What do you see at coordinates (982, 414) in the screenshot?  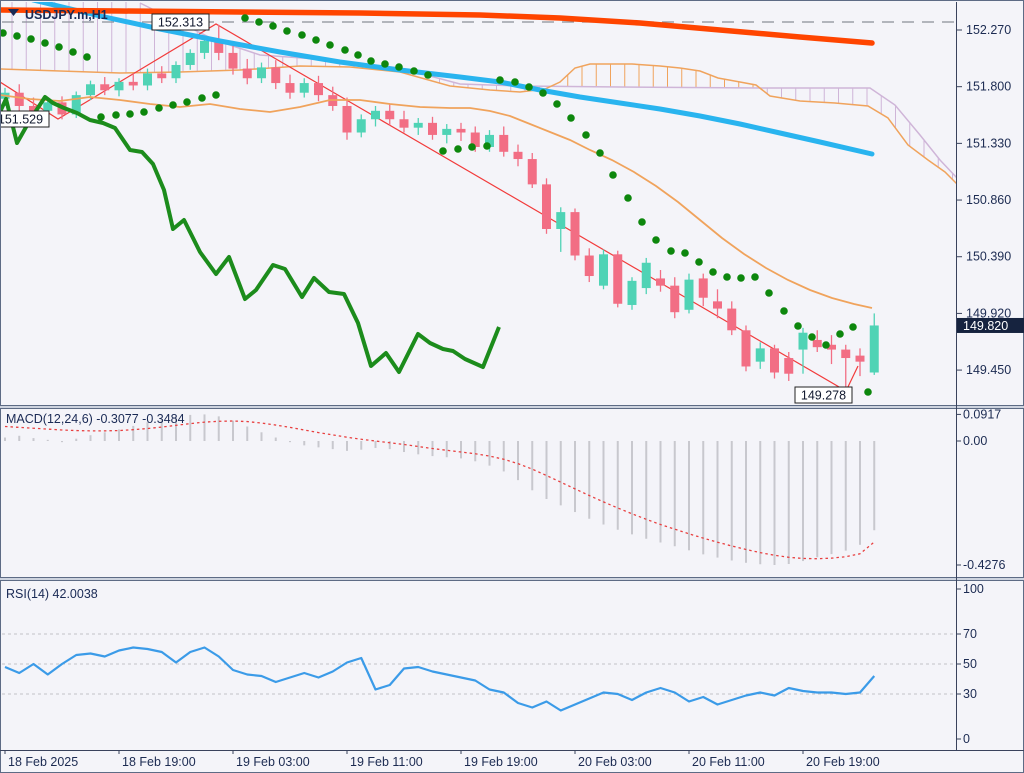 I see `macd-tick-label: 0.0917` at bounding box center [982, 414].